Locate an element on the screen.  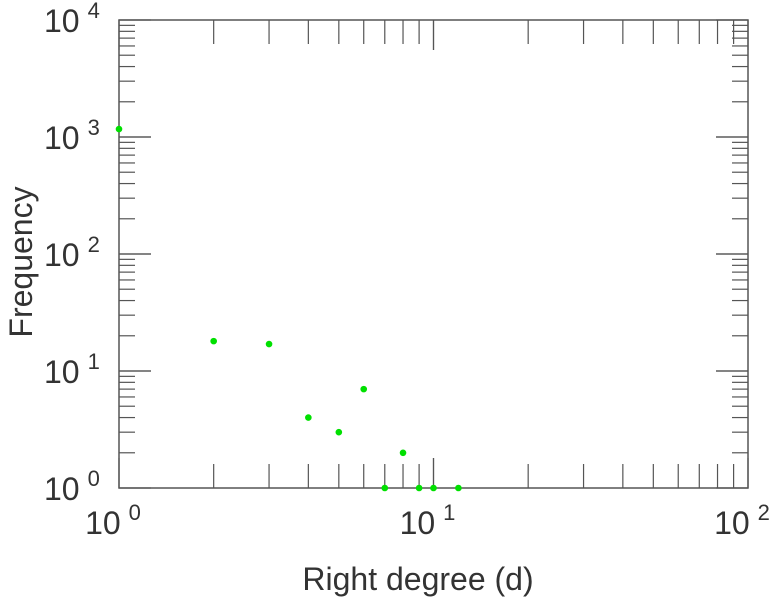
x-tick-label: 10 1 is located at coordinates (428, 520).